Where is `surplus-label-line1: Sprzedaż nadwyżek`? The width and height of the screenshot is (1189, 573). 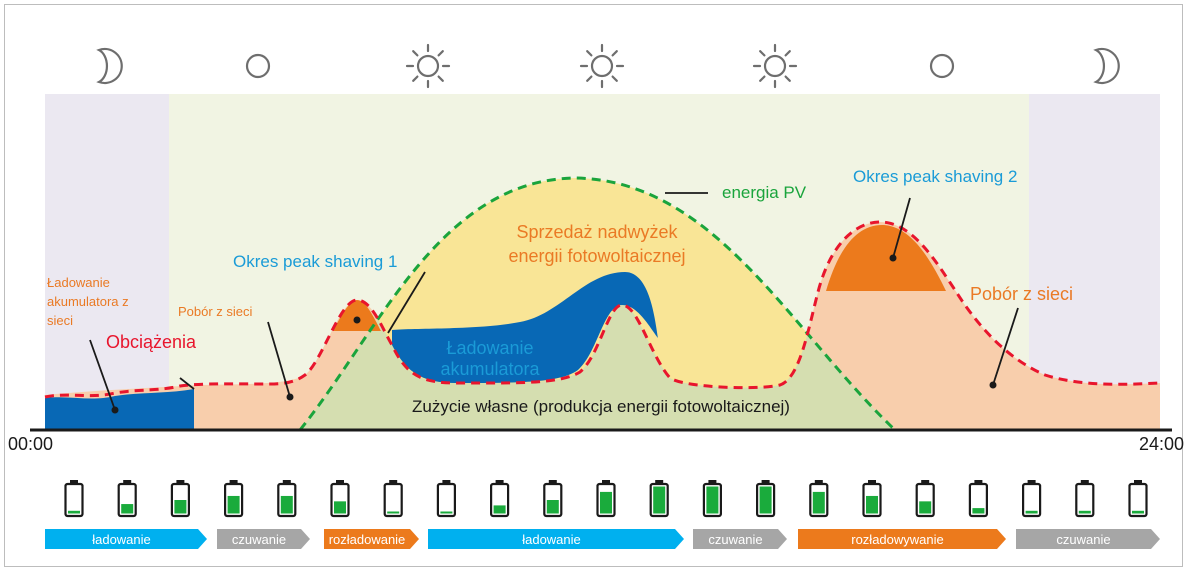
surplus-label-line1: Sprzedaż nadwyżek is located at coordinates (597, 232).